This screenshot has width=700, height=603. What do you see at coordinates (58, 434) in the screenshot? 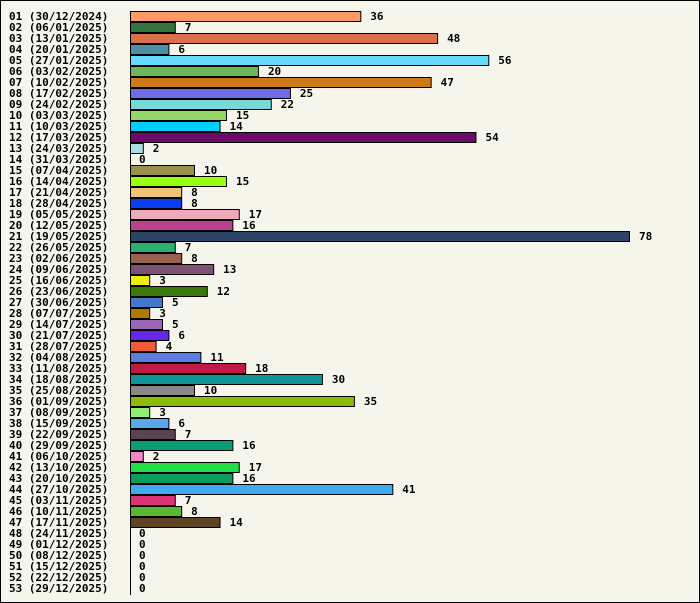
I see `category-label: 39 (22/09/2025)` at bounding box center [58, 434].